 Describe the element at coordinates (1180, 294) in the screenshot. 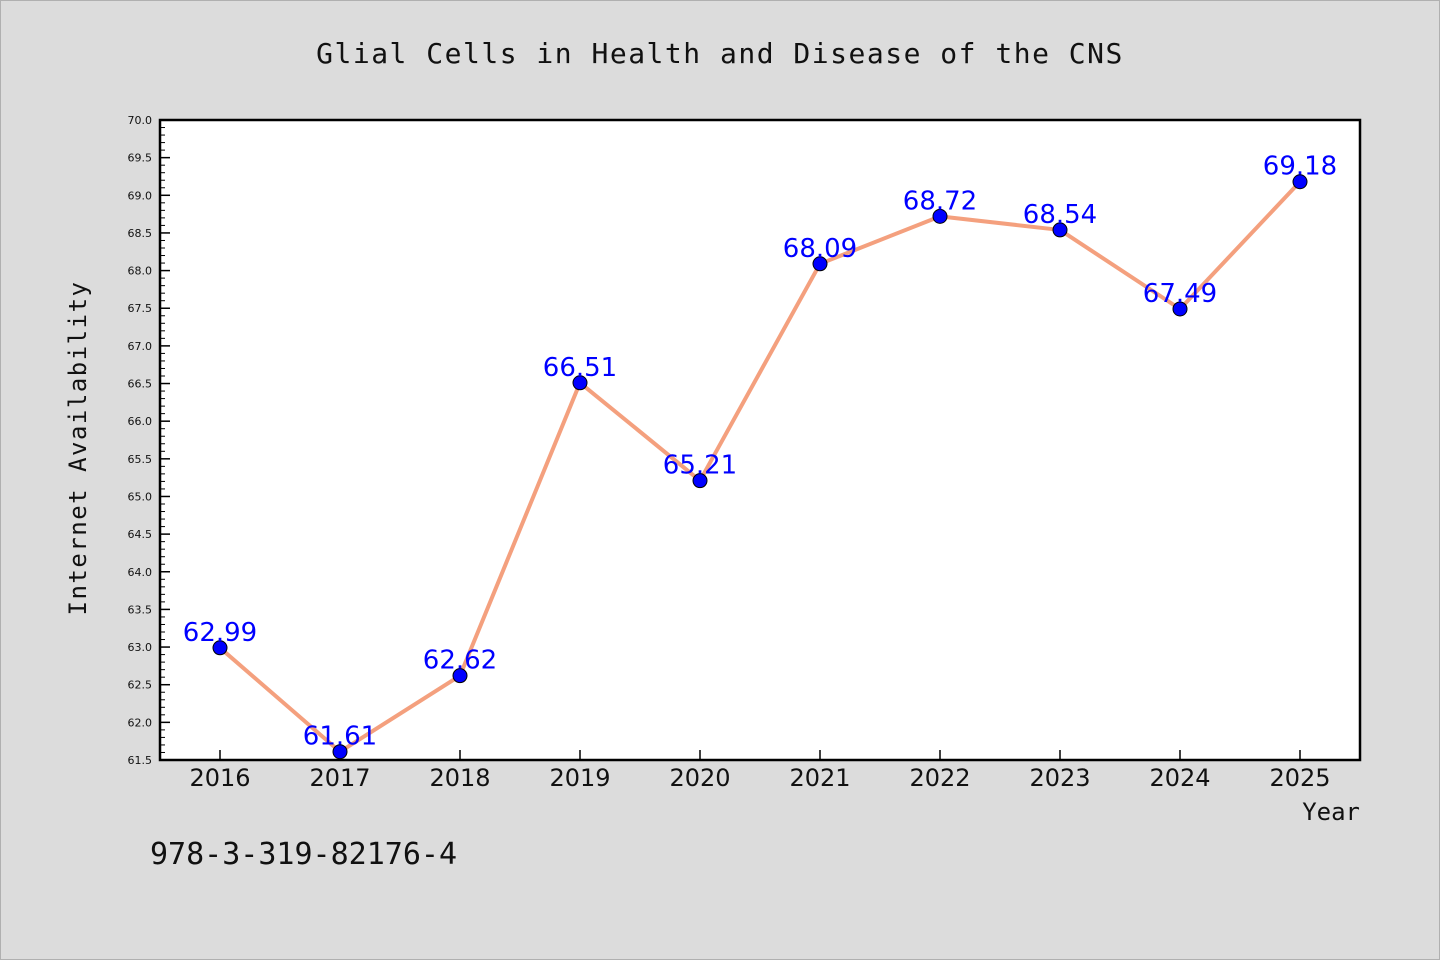

I see `data-label: 67.49` at that location.